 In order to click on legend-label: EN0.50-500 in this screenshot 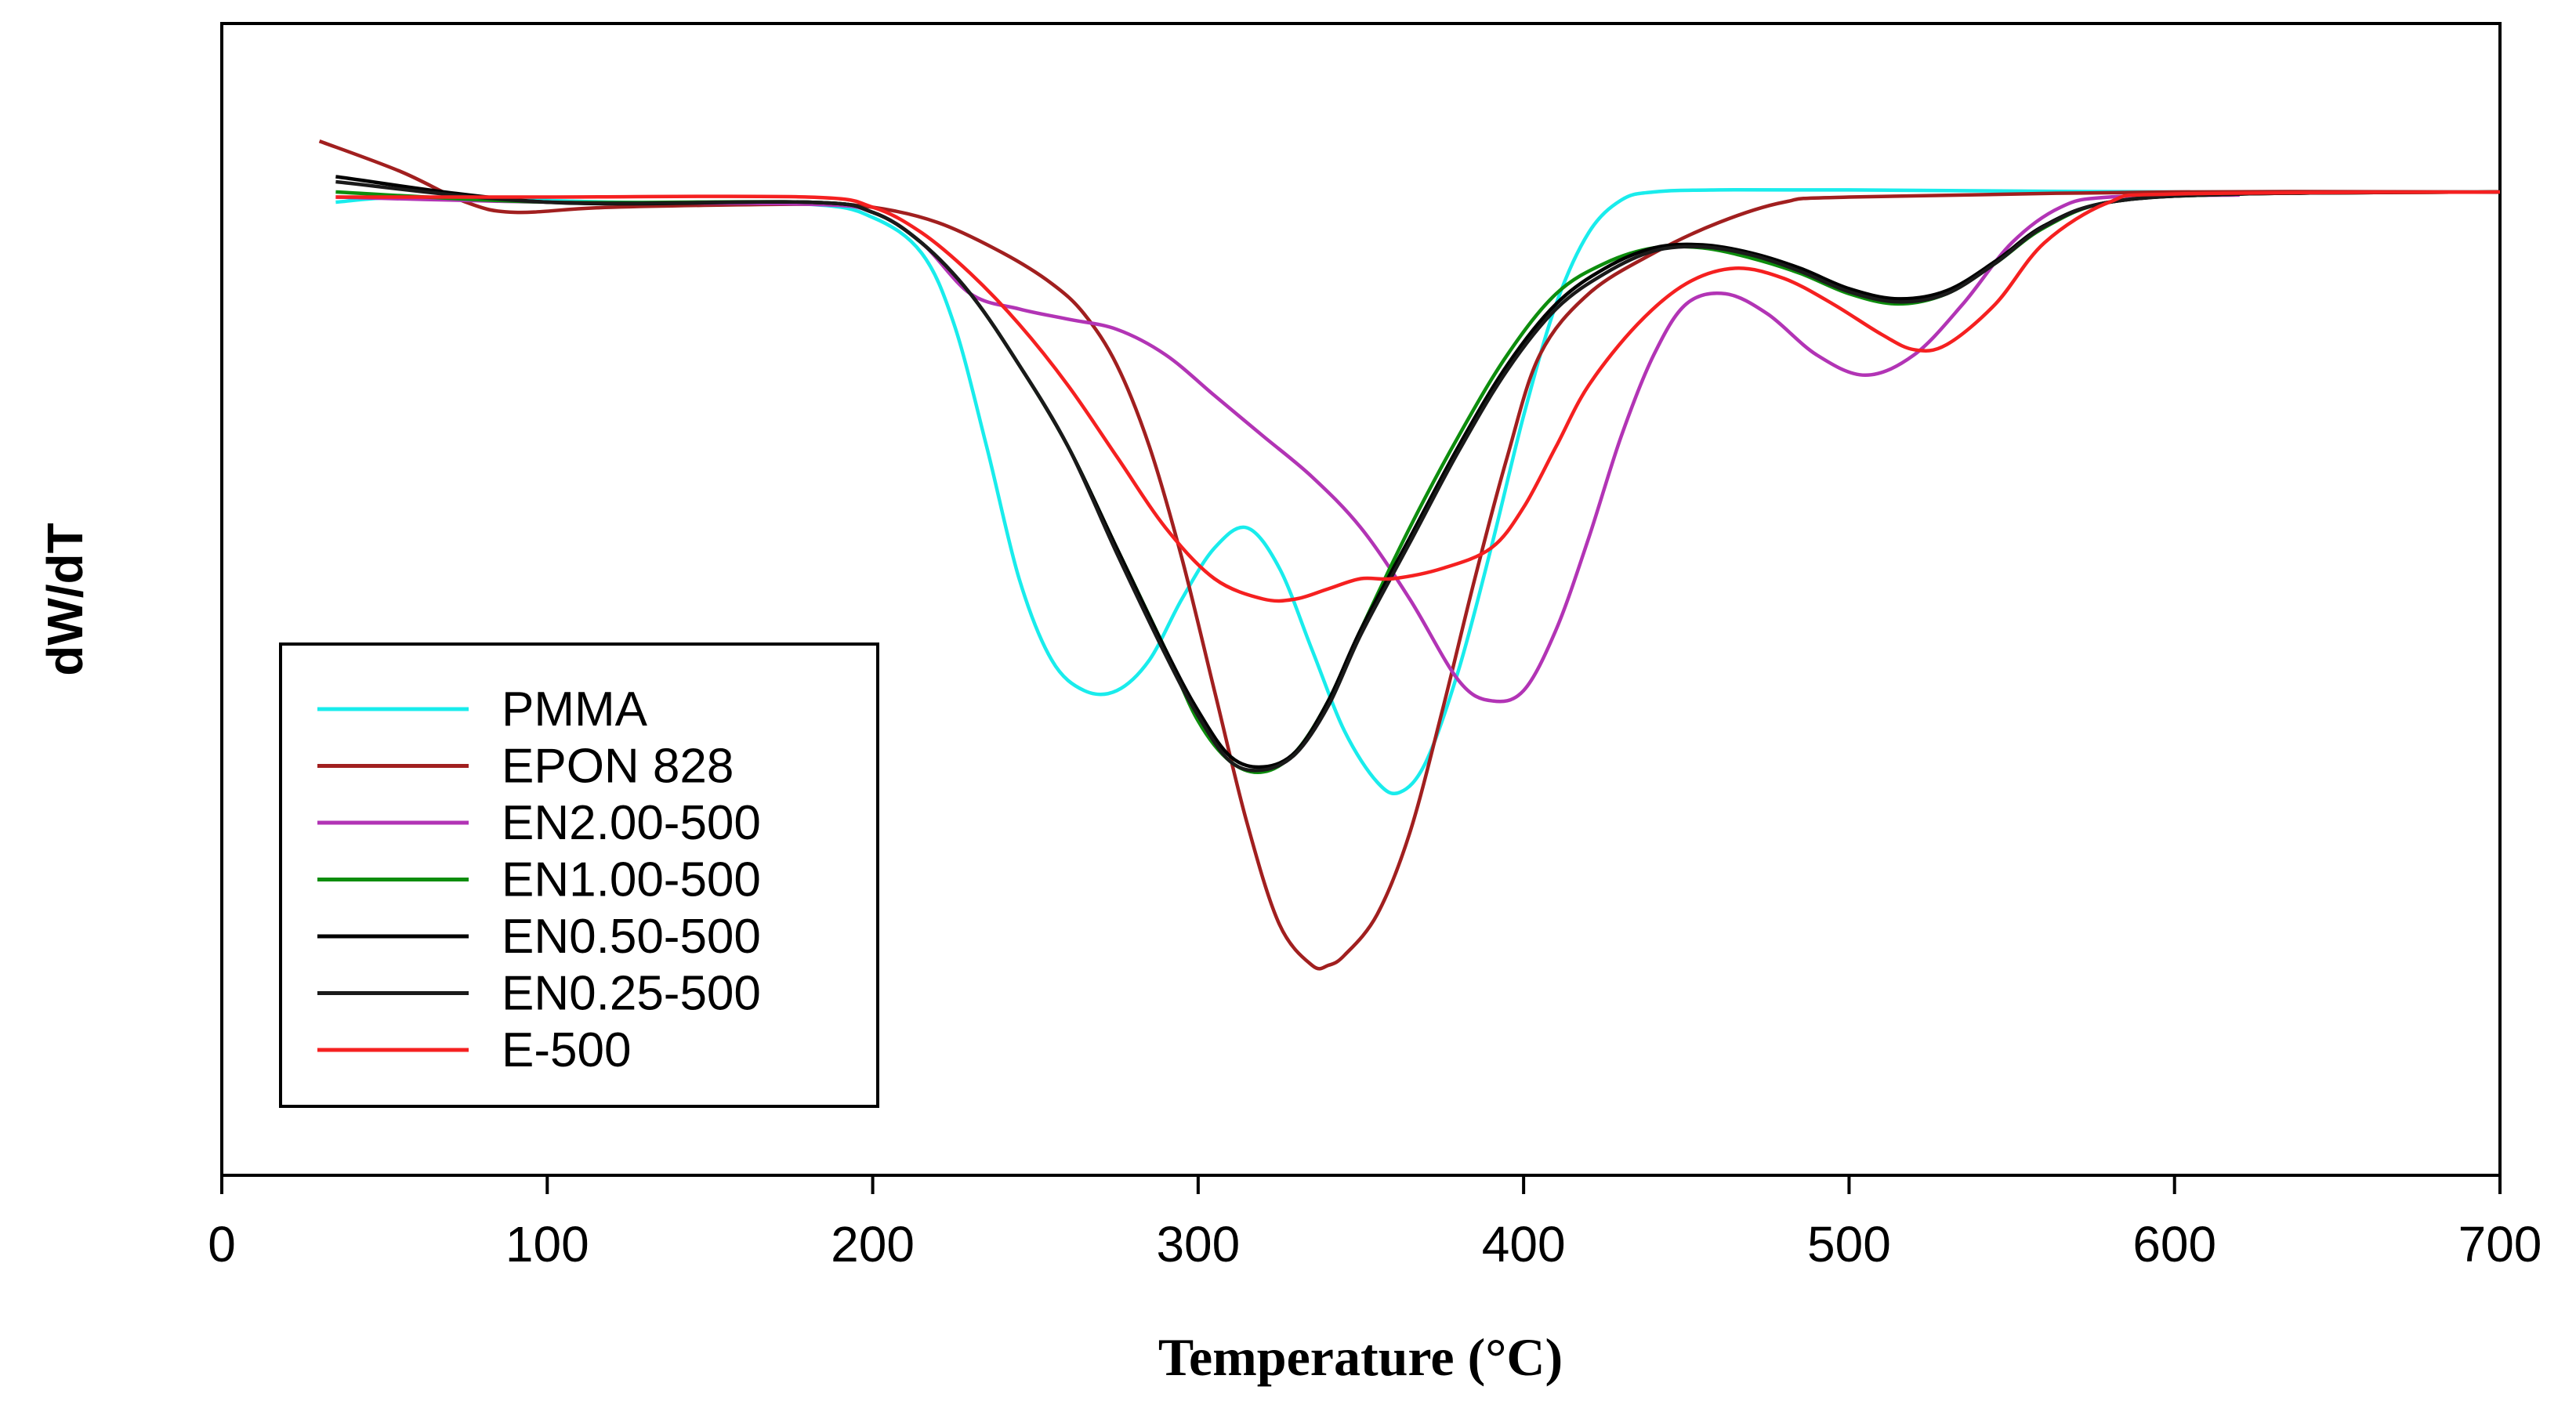, I will do `click(631, 937)`.